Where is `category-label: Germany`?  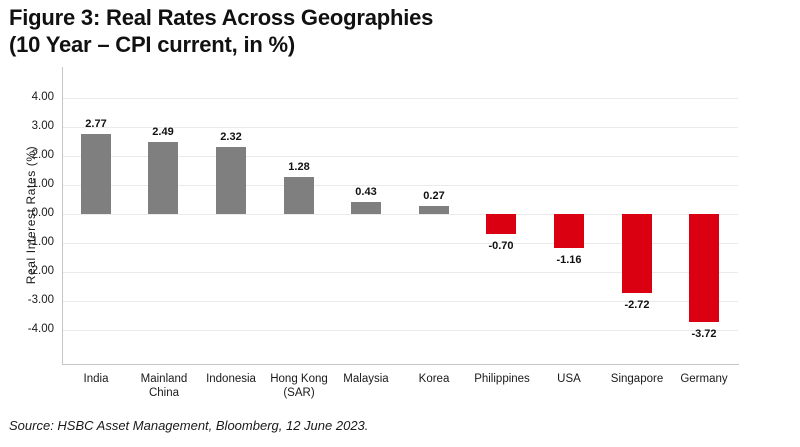
category-label: Germany is located at coordinates (704, 379).